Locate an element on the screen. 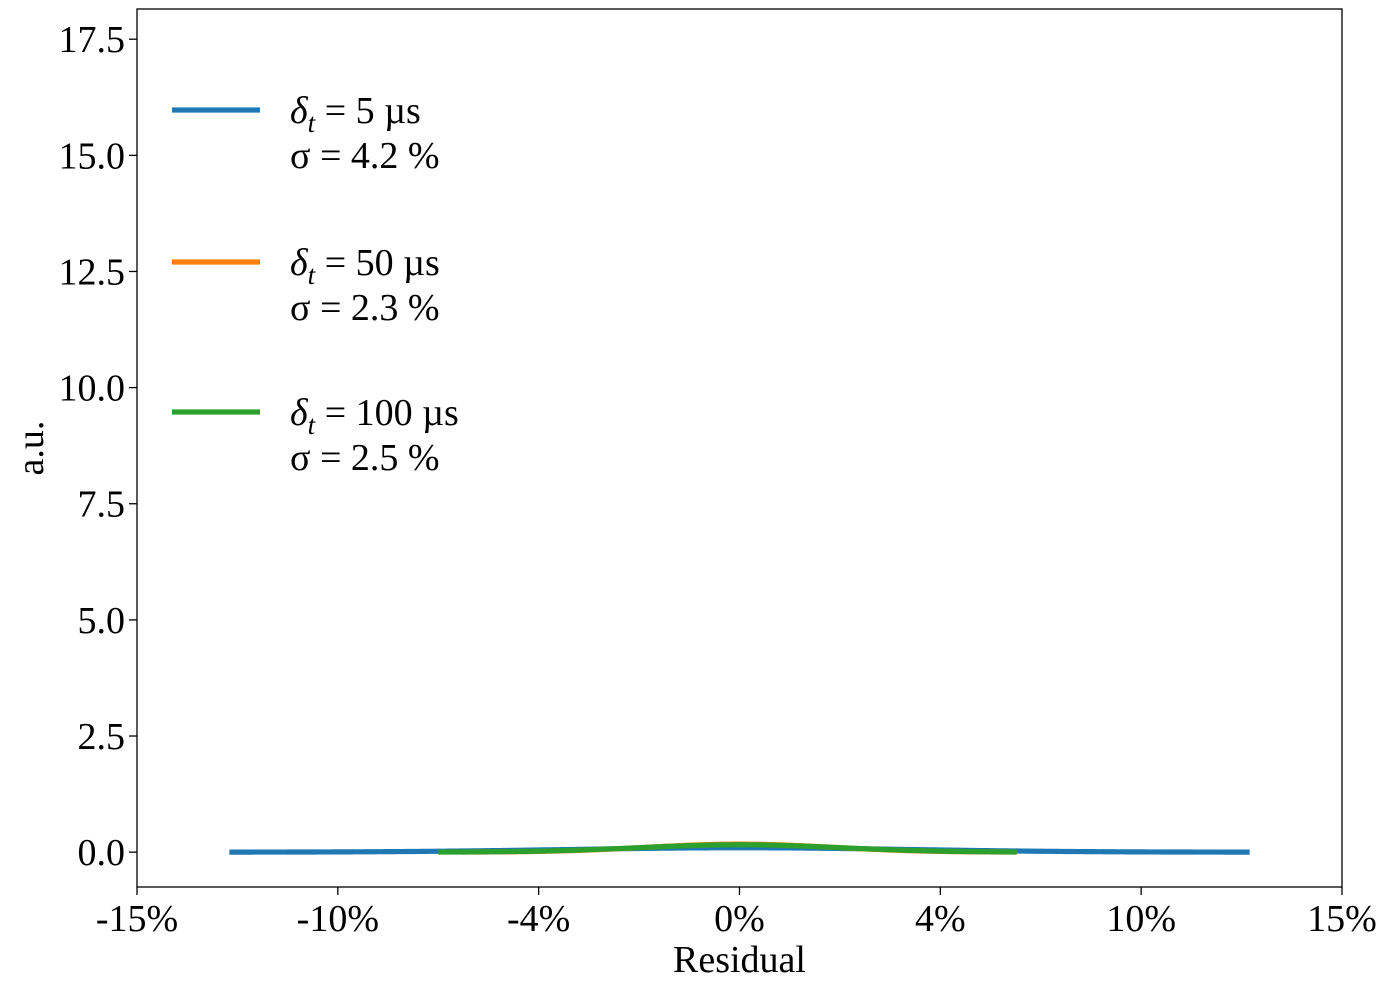 The width and height of the screenshot is (1389, 989). legend-entry: δt = 100 µsσ = 2.5 % is located at coordinates (315, 435).